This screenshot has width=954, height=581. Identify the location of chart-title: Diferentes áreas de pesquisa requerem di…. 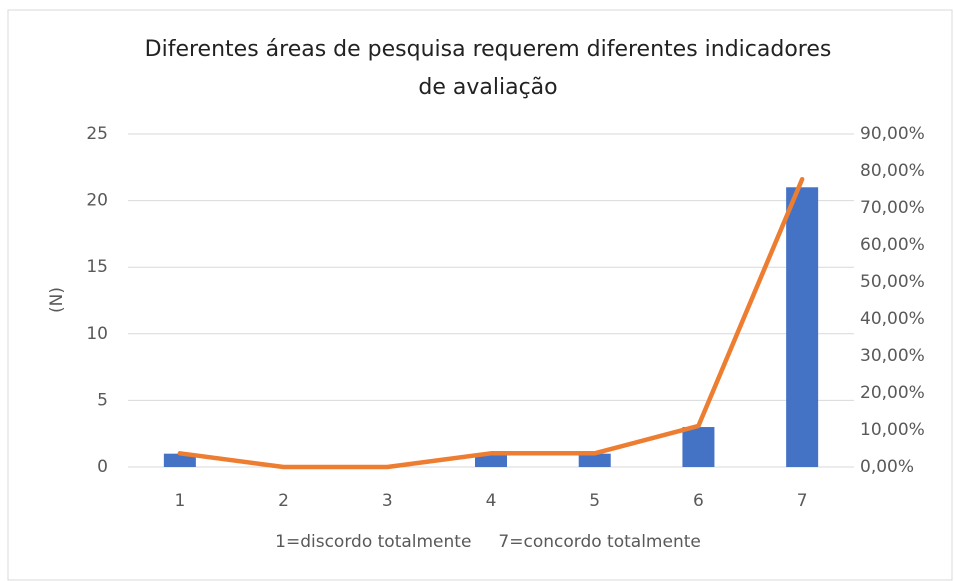
(488, 49).